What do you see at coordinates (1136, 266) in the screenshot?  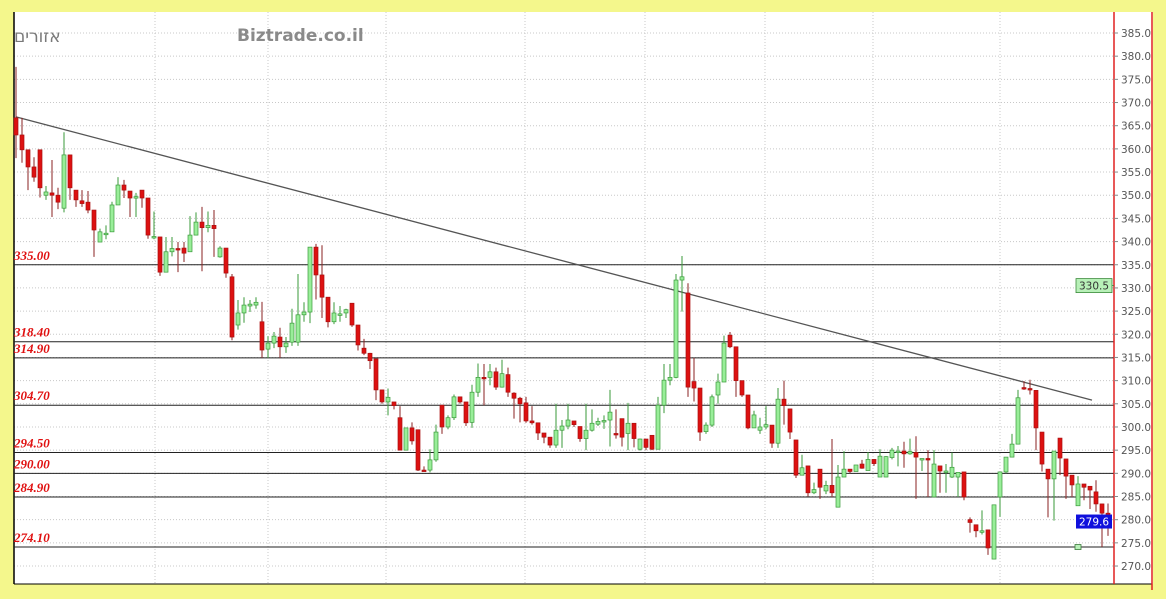 I see `y-tick-label: 335.0` at bounding box center [1136, 266].